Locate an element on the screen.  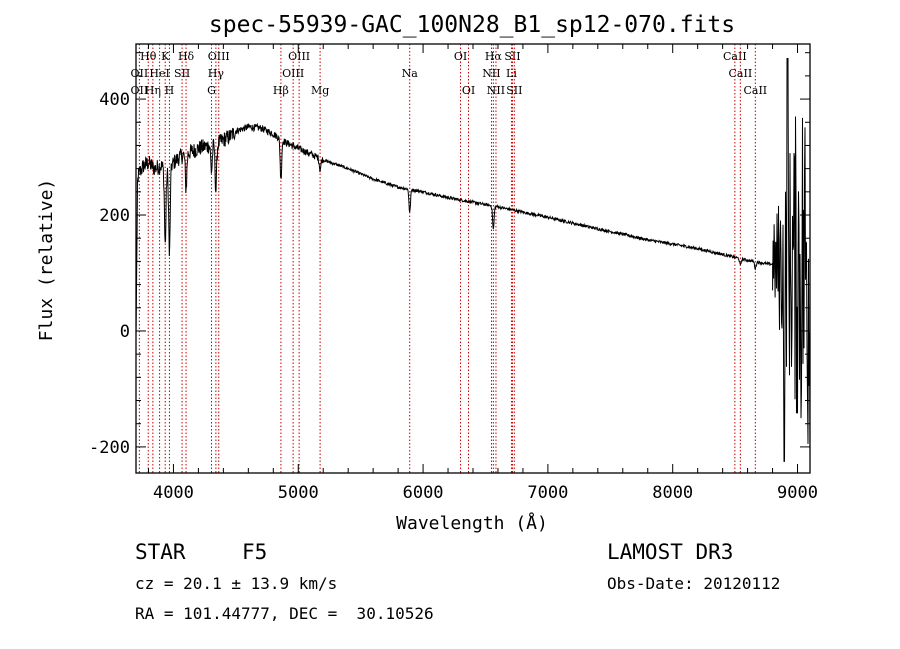
object-class: STAR is located at coordinates (160, 552).